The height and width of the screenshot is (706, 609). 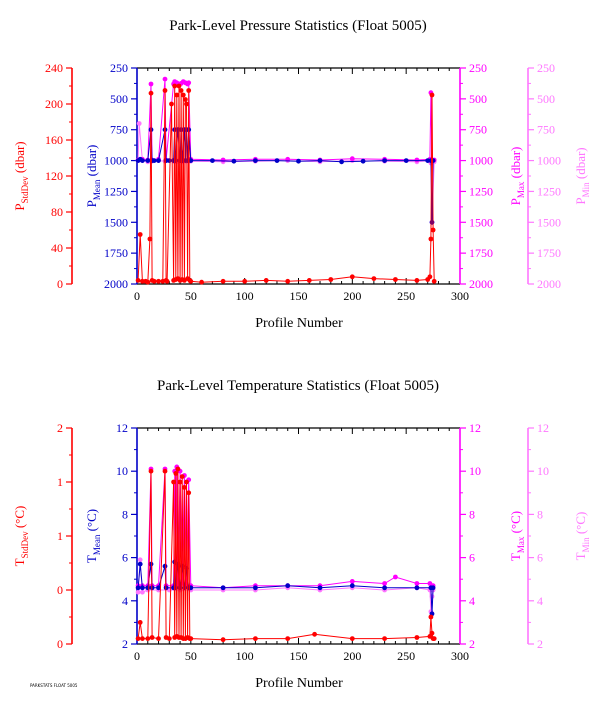 I want to click on pressure-x-axis-label: Profile Number, so click(x=299, y=323).